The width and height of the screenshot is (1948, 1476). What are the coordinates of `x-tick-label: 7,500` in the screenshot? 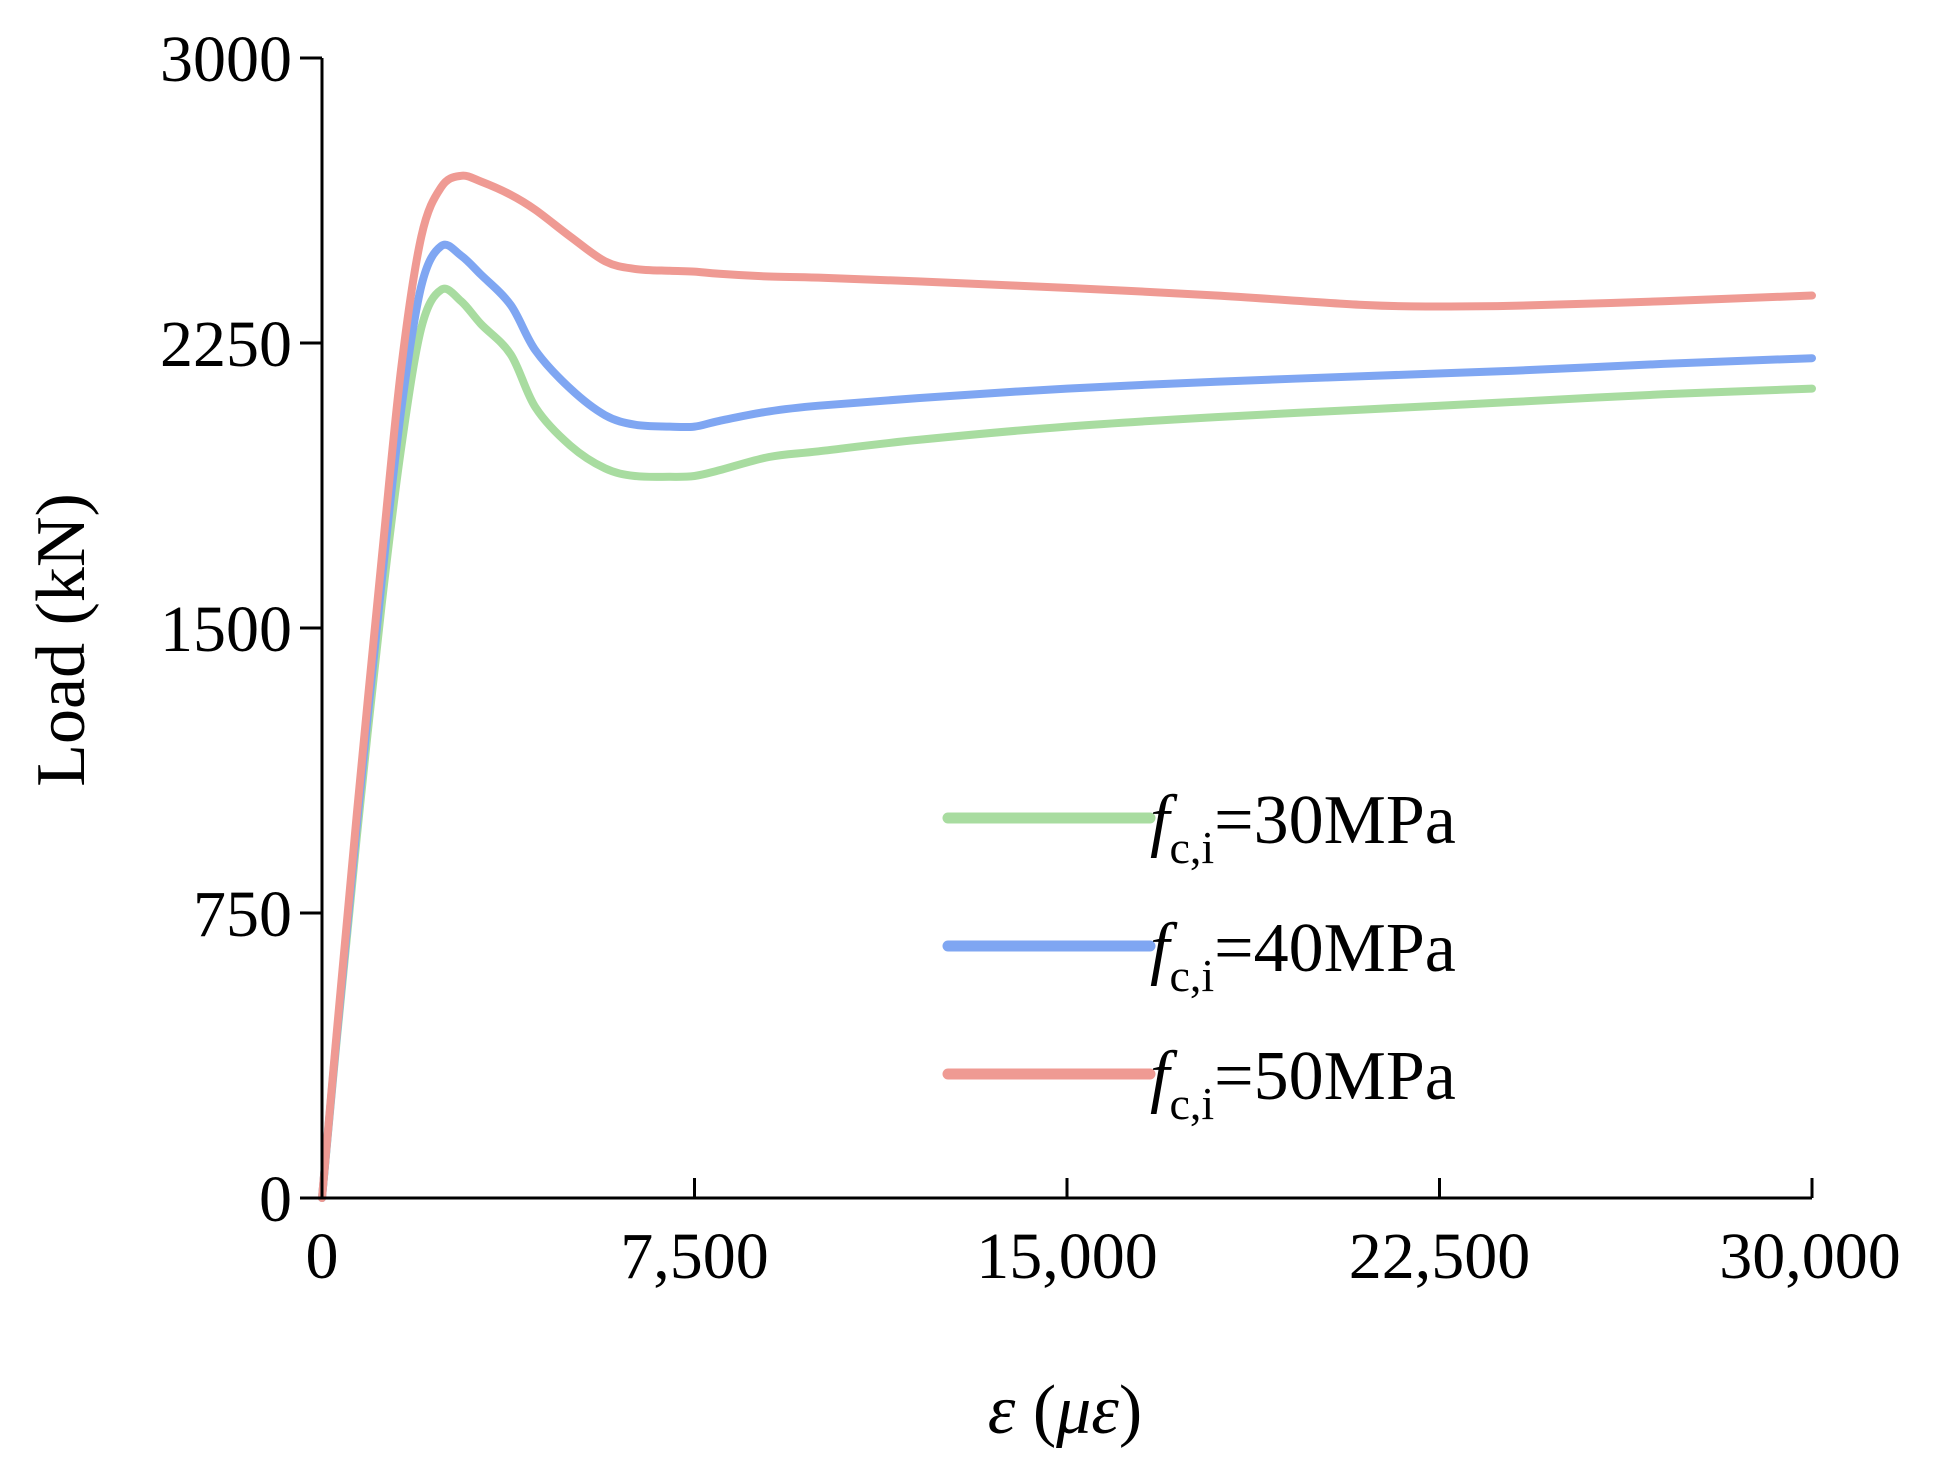 It's located at (694, 1256).